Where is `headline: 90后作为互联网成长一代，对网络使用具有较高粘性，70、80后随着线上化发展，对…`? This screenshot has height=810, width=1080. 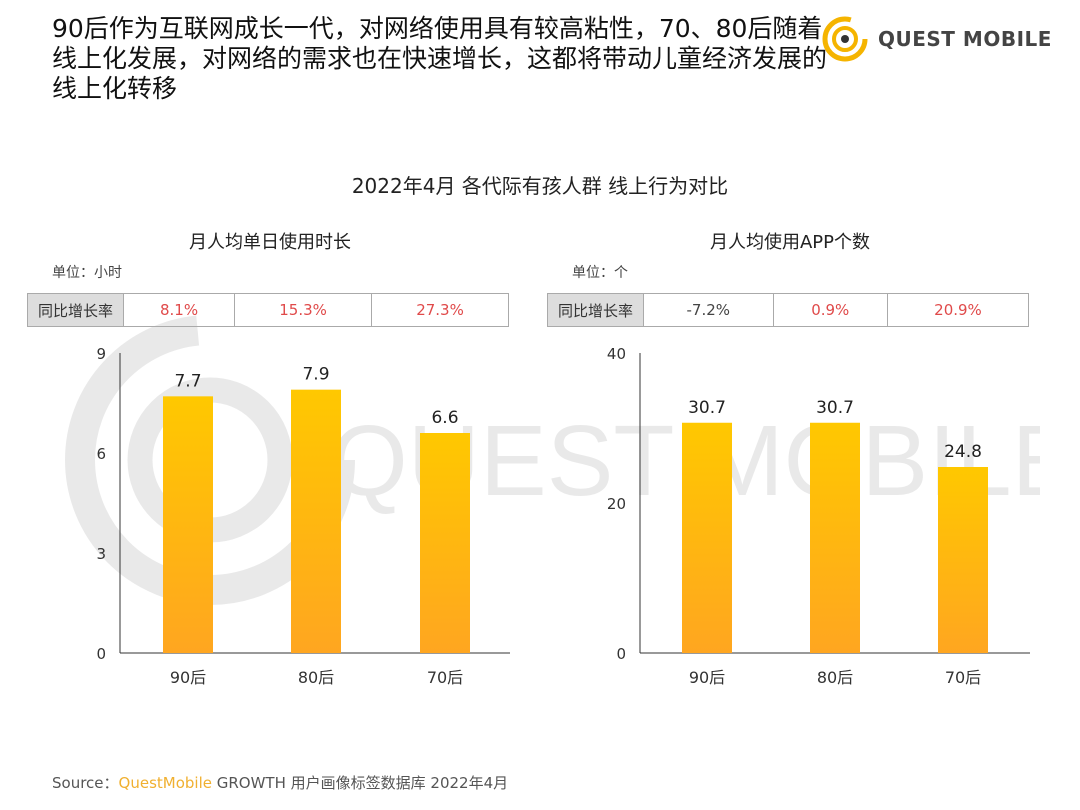
headline: 90后作为互联网成长一代，对网络使用具有较高粘性，70、80后随着线上化发展，对… is located at coordinates (440, 58).